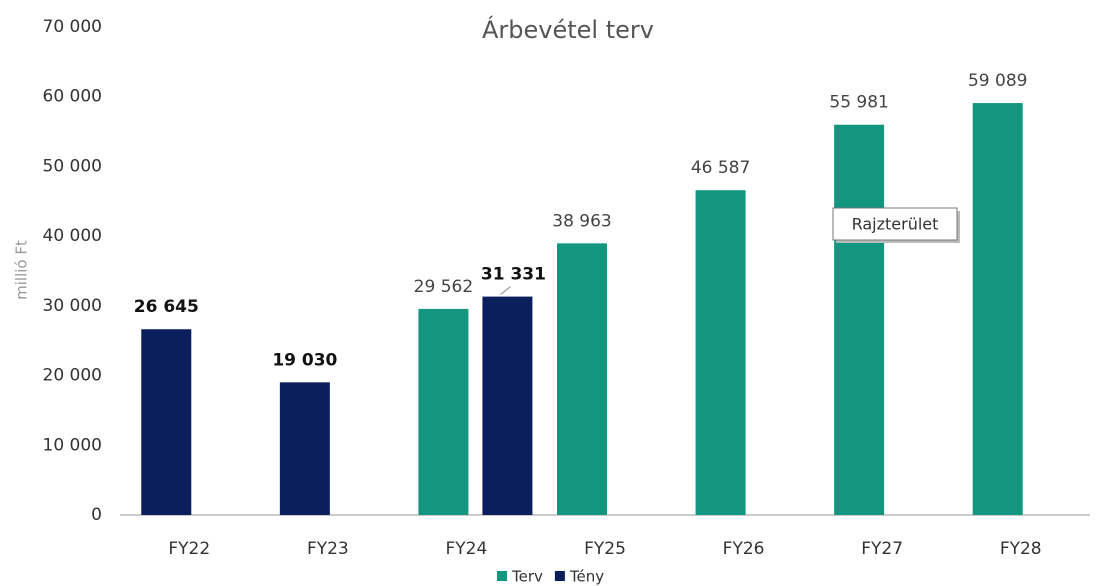 This screenshot has height=586, width=1098. What do you see at coordinates (443, 287) in the screenshot?
I see `data-label: 29 562` at bounding box center [443, 287].